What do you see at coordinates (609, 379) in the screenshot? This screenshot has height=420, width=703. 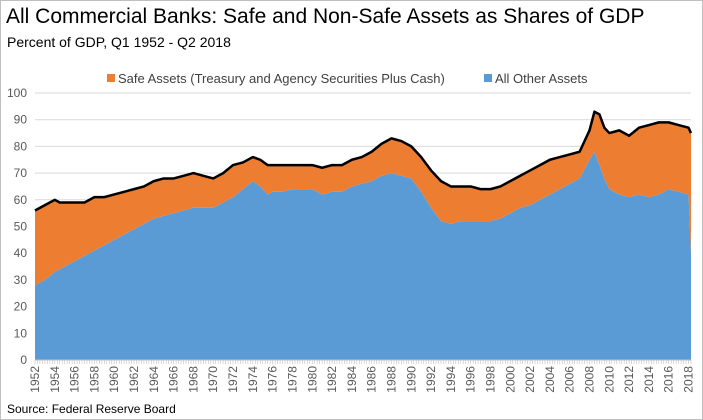 I see `x-tick-label: 2010` at bounding box center [609, 379].